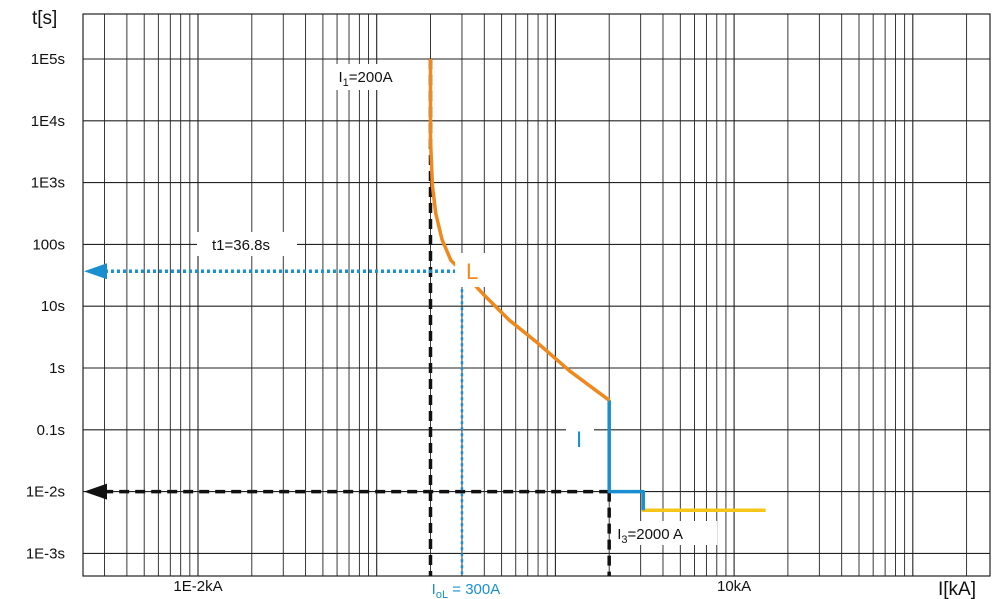  Describe the element at coordinates (53, 306) in the screenshot. I see `y-tick-label: 10s` at that location.